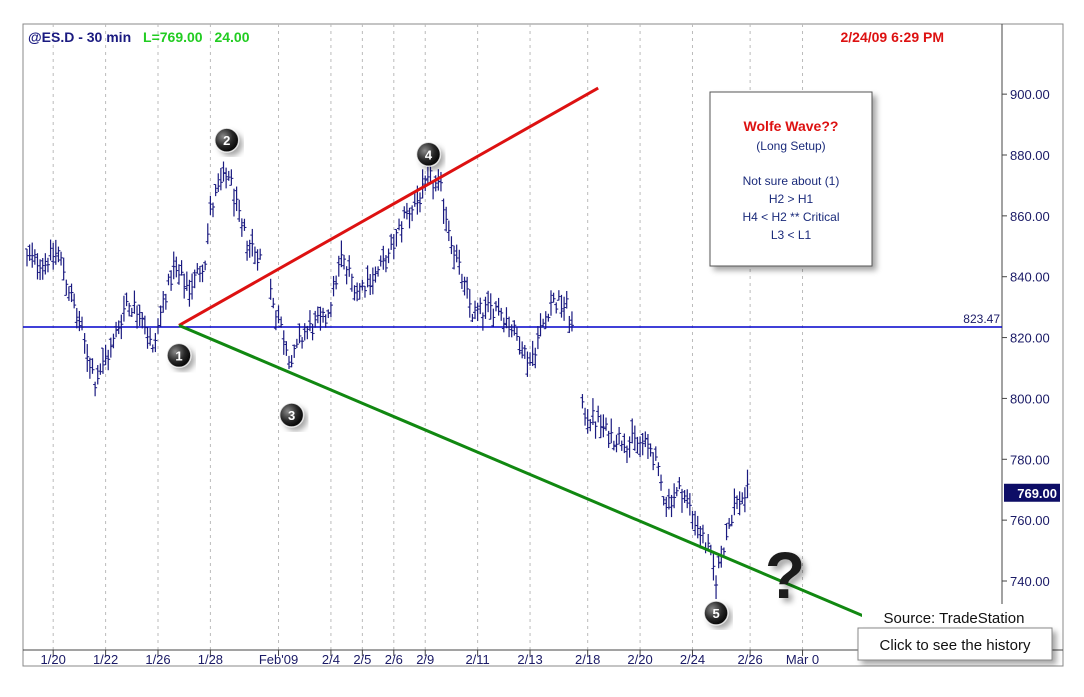 This screenshot has height=697, width=1084. What do you see at coordinates (139, 37) in the screenshot?
I see `svg-text:@ES.D - 30 min L=769.00: @ES.D - 30 min L=769.00 24.00` at bounding box center [139, 37].